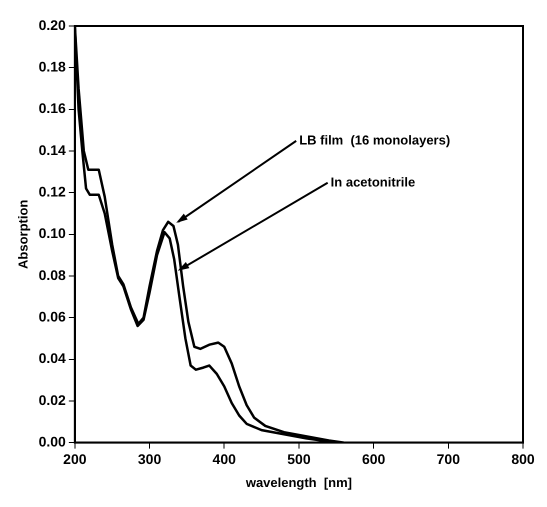 The height and width of the screenshot is (507, 547). I want to click on y-tick-label: 0.00, so click(52, 441).